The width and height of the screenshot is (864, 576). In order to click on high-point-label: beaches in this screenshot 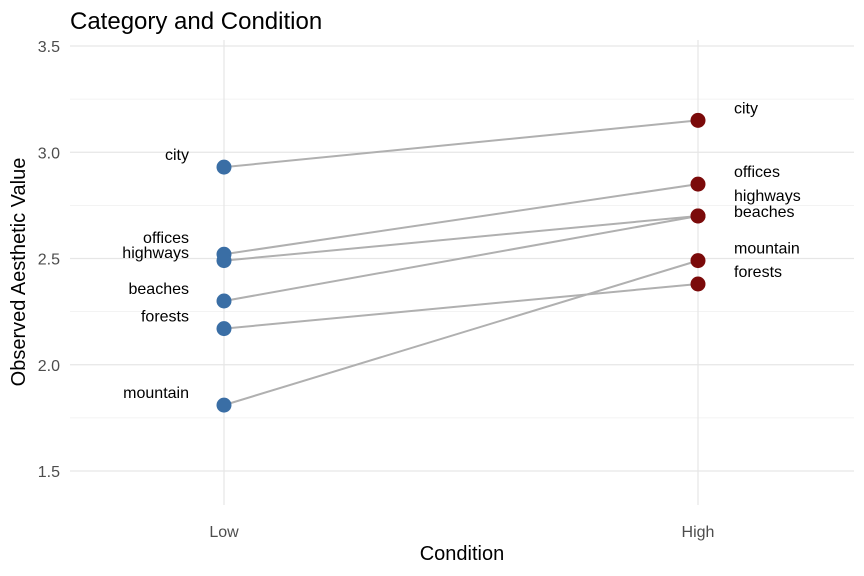, I will do `click(764, 212)`.